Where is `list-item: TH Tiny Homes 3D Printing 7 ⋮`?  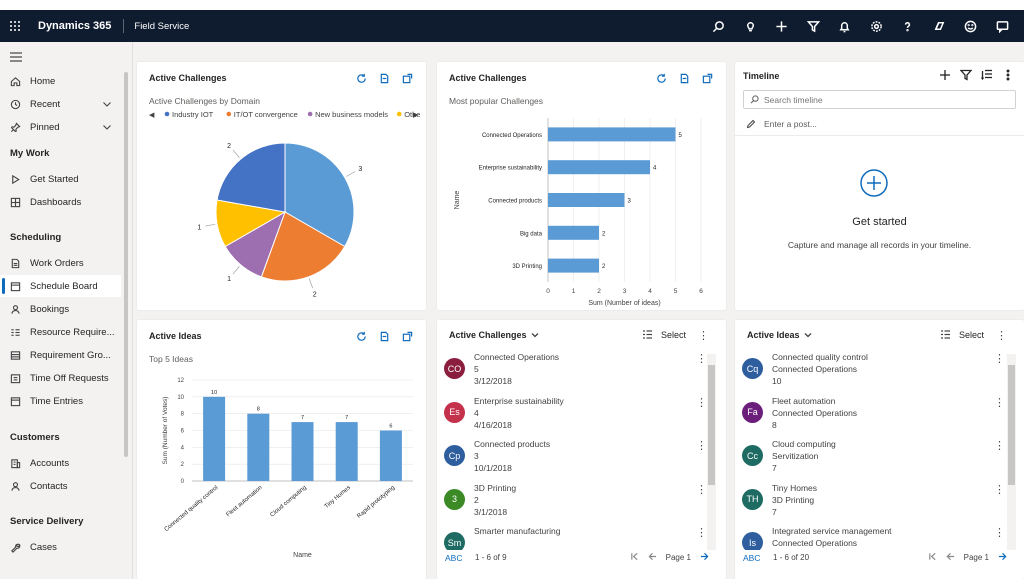 list-item: TH Tiny Homes 3D Printing 7 ⋮ is located at coordinates (870, 503).